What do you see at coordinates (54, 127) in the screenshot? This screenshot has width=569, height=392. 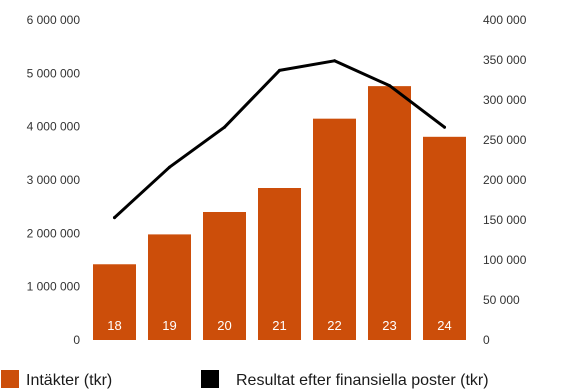 I see `left-axis-tick-label: 4 000 000` at bounding box center [54, 127].